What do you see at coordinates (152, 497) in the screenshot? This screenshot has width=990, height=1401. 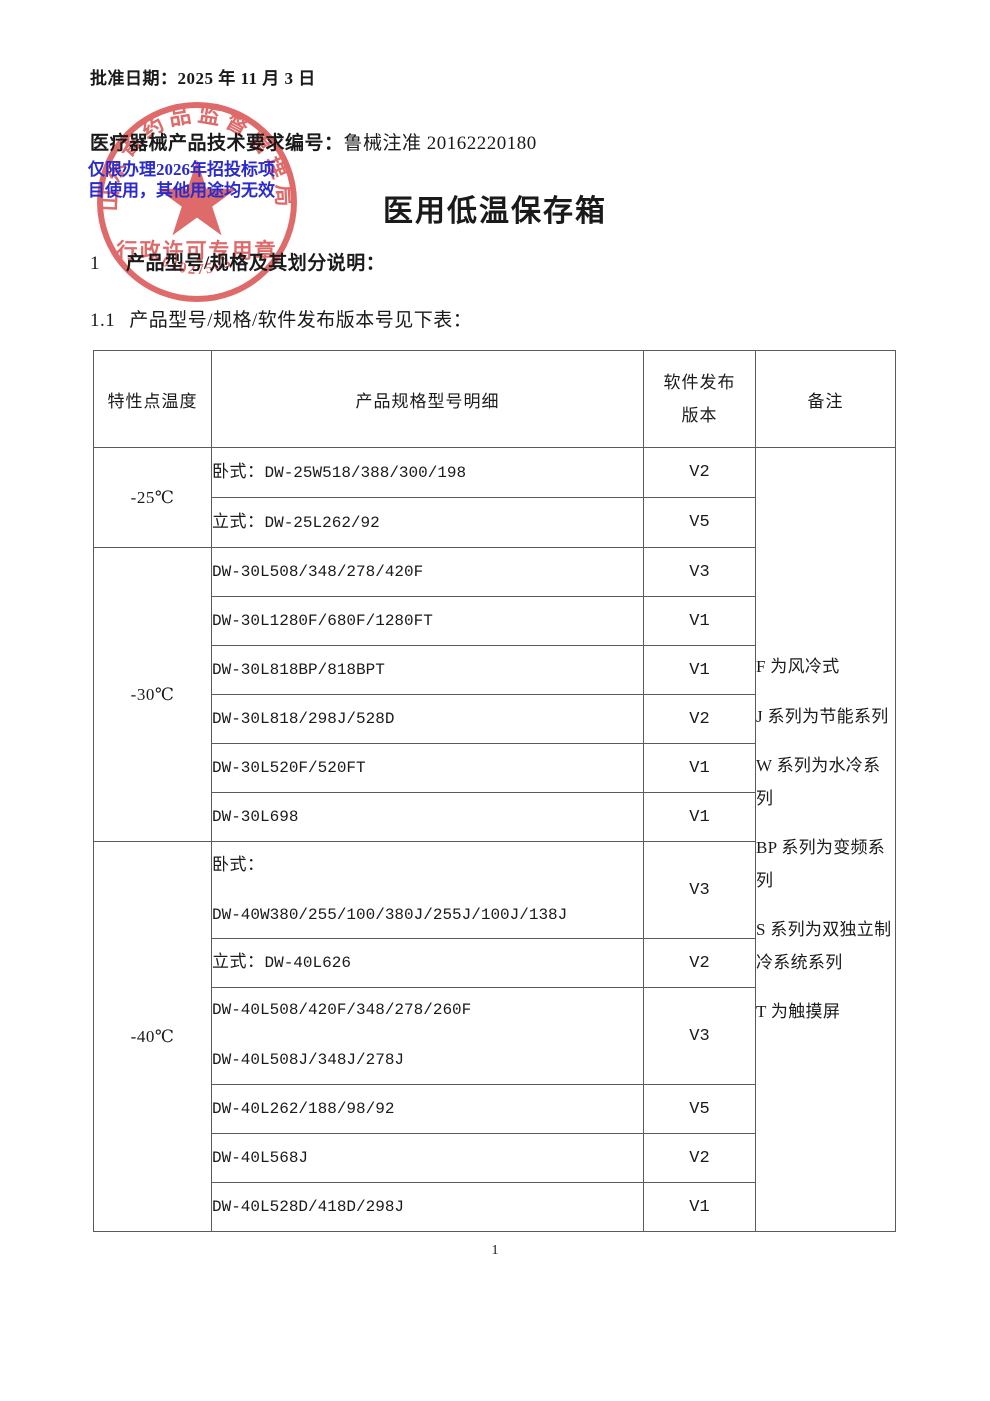 I see `temperature-group--25: -25℃` at bounding box center [152, 497].